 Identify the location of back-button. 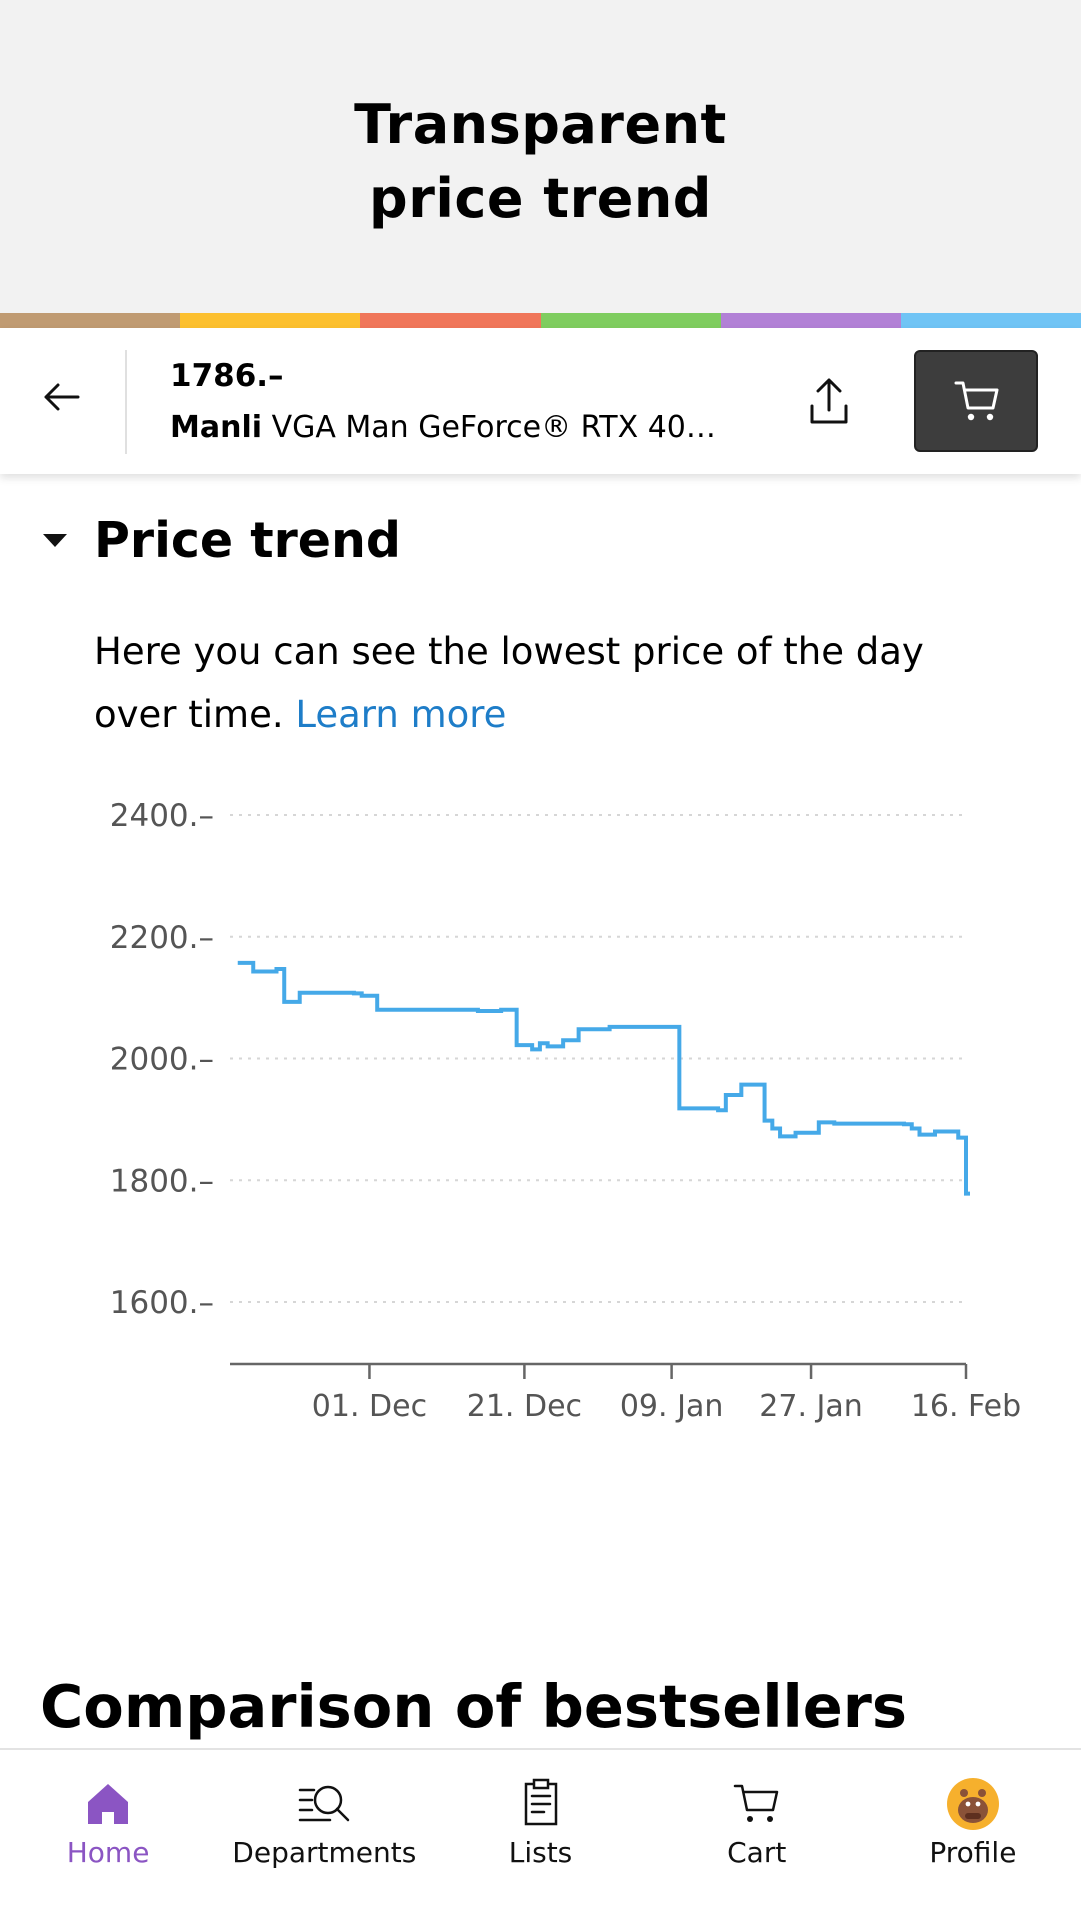
(63, 397).